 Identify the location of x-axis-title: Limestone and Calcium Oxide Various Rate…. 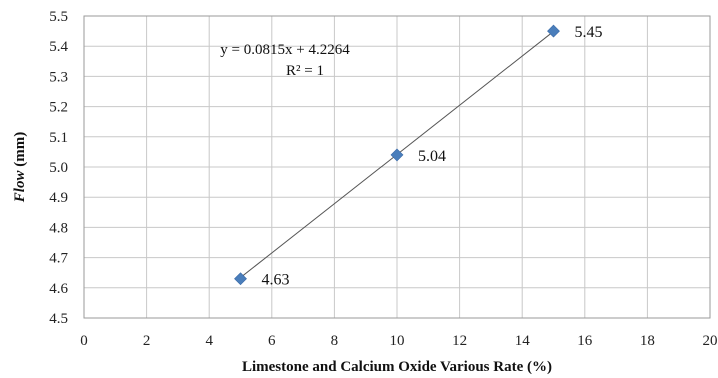
(397, 367).